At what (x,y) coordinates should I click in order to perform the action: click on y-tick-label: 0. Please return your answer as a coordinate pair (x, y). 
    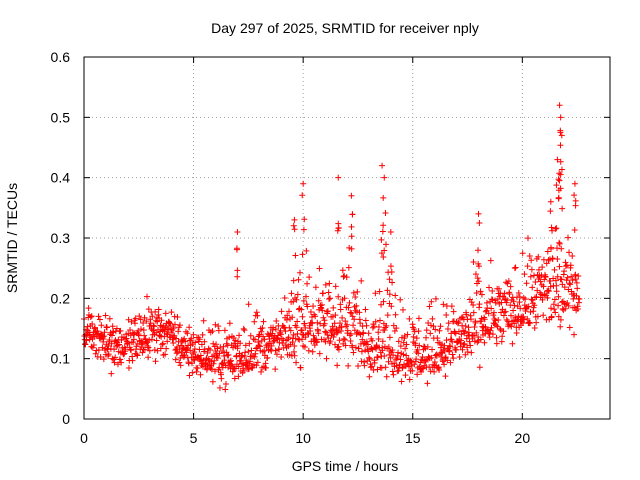
    Looking at the image, I should click on (66, 419).